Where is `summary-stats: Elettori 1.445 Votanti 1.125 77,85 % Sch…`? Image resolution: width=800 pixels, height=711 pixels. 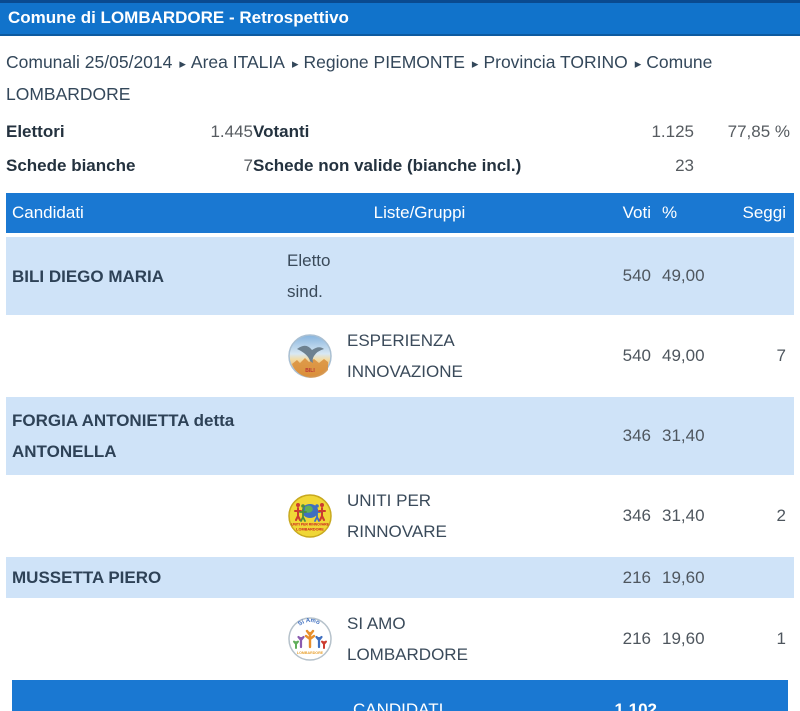
summary-stats: Elettori 1.445 Votanti 1.125 77,85 % Sch… is located at coordinates (400, 150).